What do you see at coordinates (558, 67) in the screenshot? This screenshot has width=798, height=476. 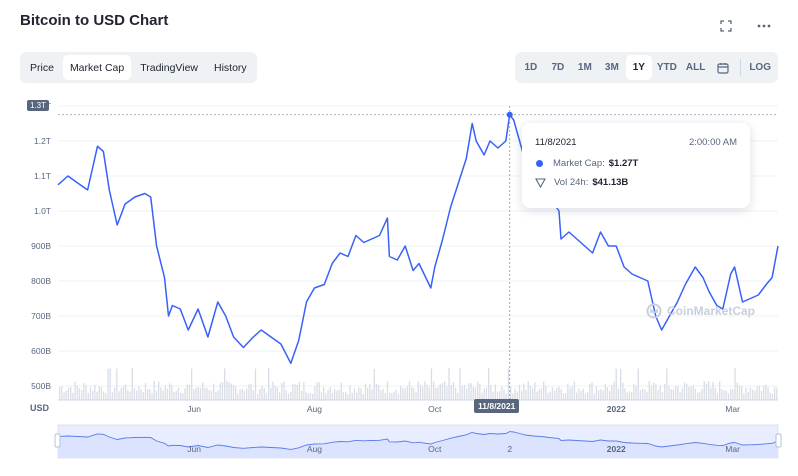 I see `range-7d: 7D` at bounding box center [558, 67].